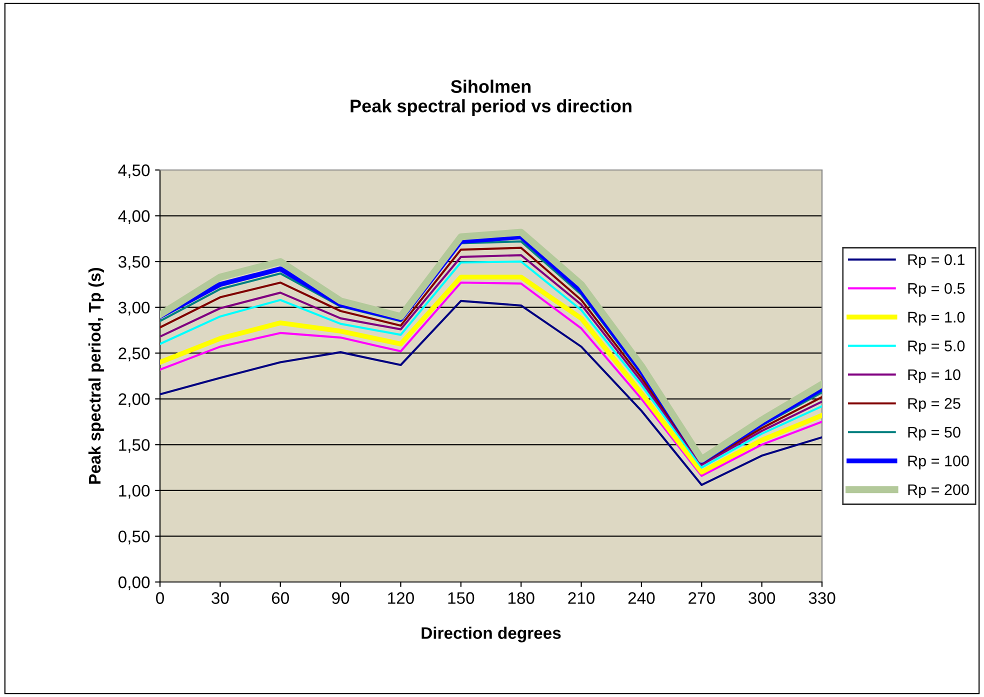 This screenshot has height=697, width=984. What do you see at coordinates (401, 598) in the screenshot?
I see `x-tick-label: 120` at bounding box center [401, 598].